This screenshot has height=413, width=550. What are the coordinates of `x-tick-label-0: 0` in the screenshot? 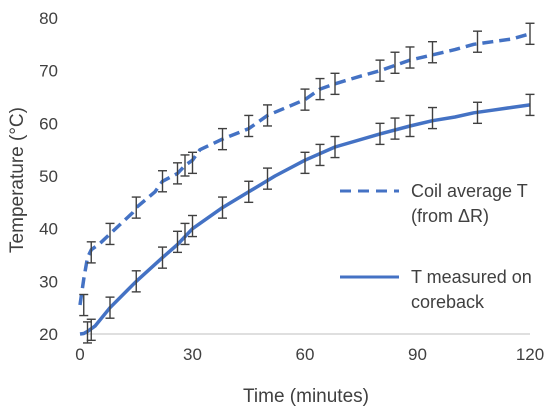 It's located at (79, 354).